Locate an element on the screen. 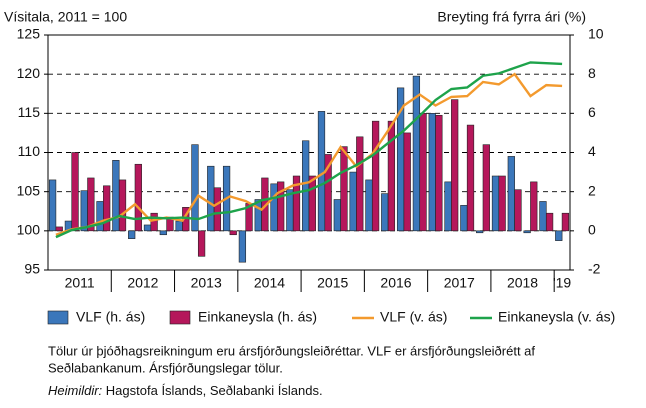  x-group-label: 2018 is located at coordinates (522, 283).